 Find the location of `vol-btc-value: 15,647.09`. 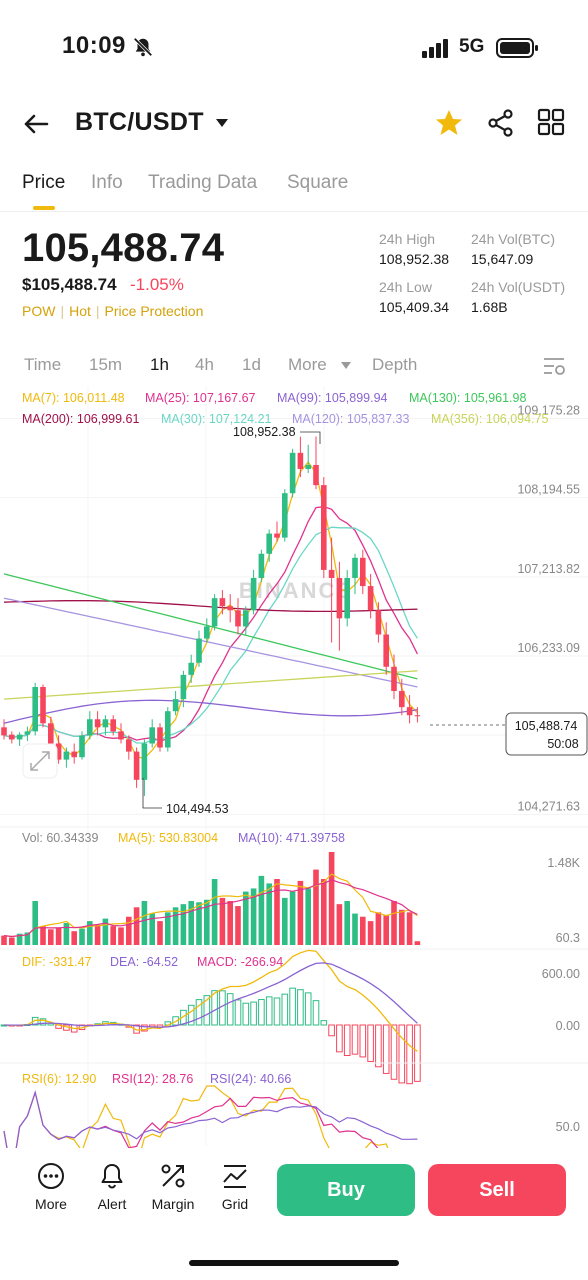

vol-btc-value: 15,647.09 is located at coordinates (502, 259).